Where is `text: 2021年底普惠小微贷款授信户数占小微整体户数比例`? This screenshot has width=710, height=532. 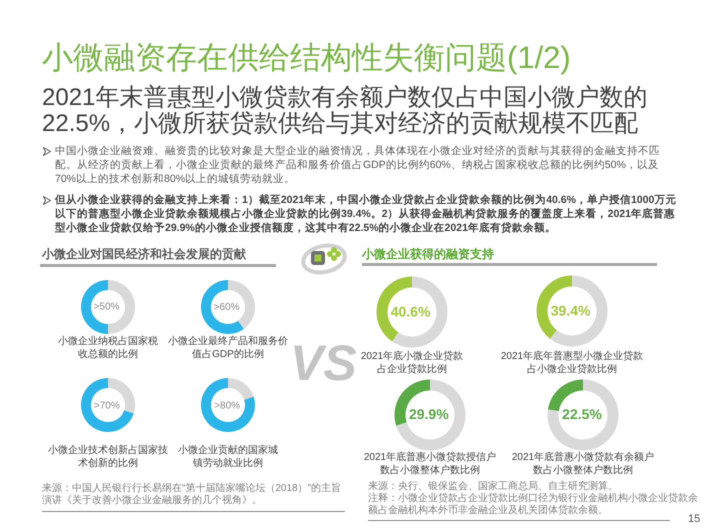 text: 2021年底普惠小微贷款授信户数占小微整体户数比例 is located at coordinates (430, 464).